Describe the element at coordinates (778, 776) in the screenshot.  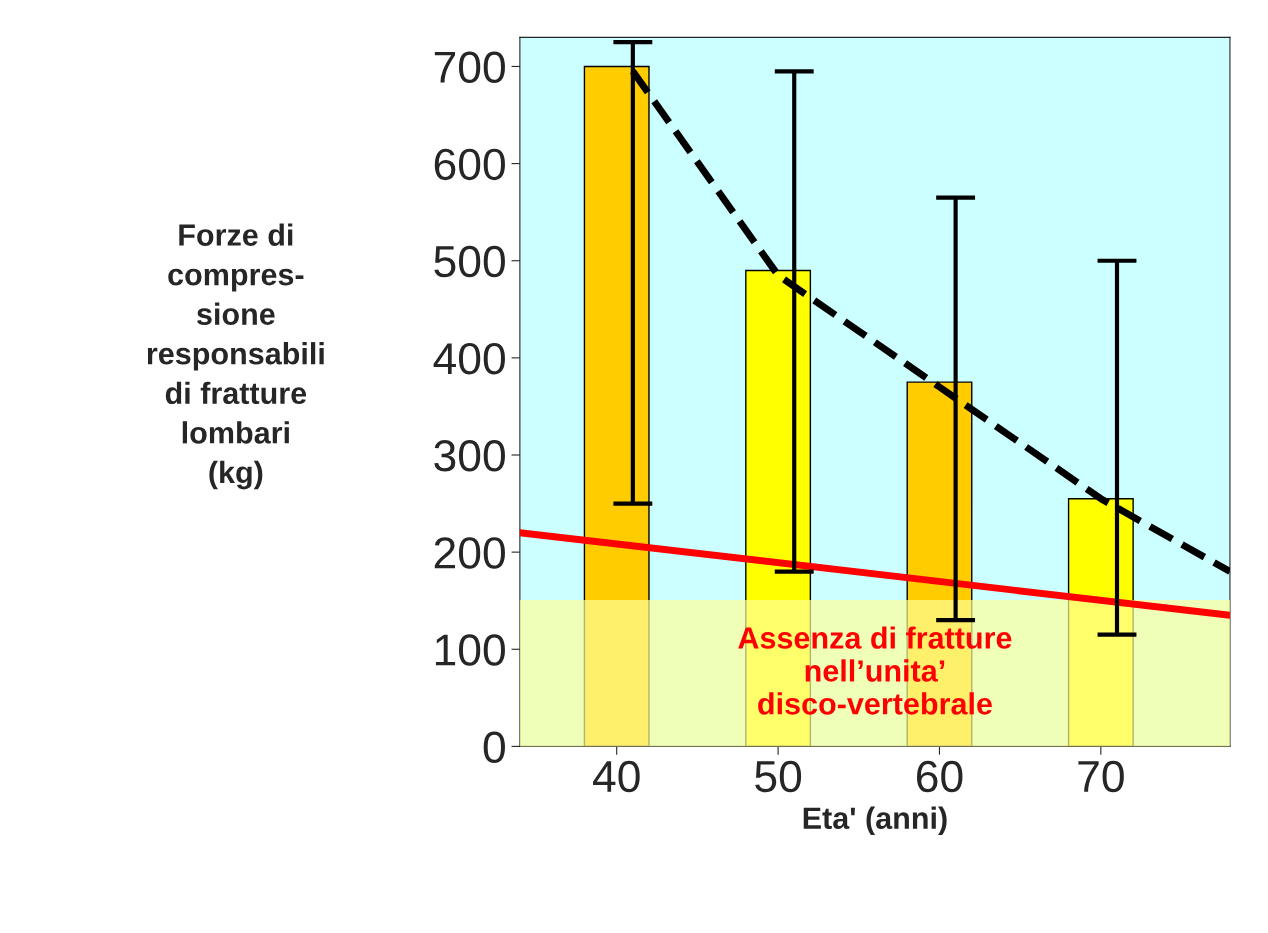
I see `x-tick-label: 50` at that location.